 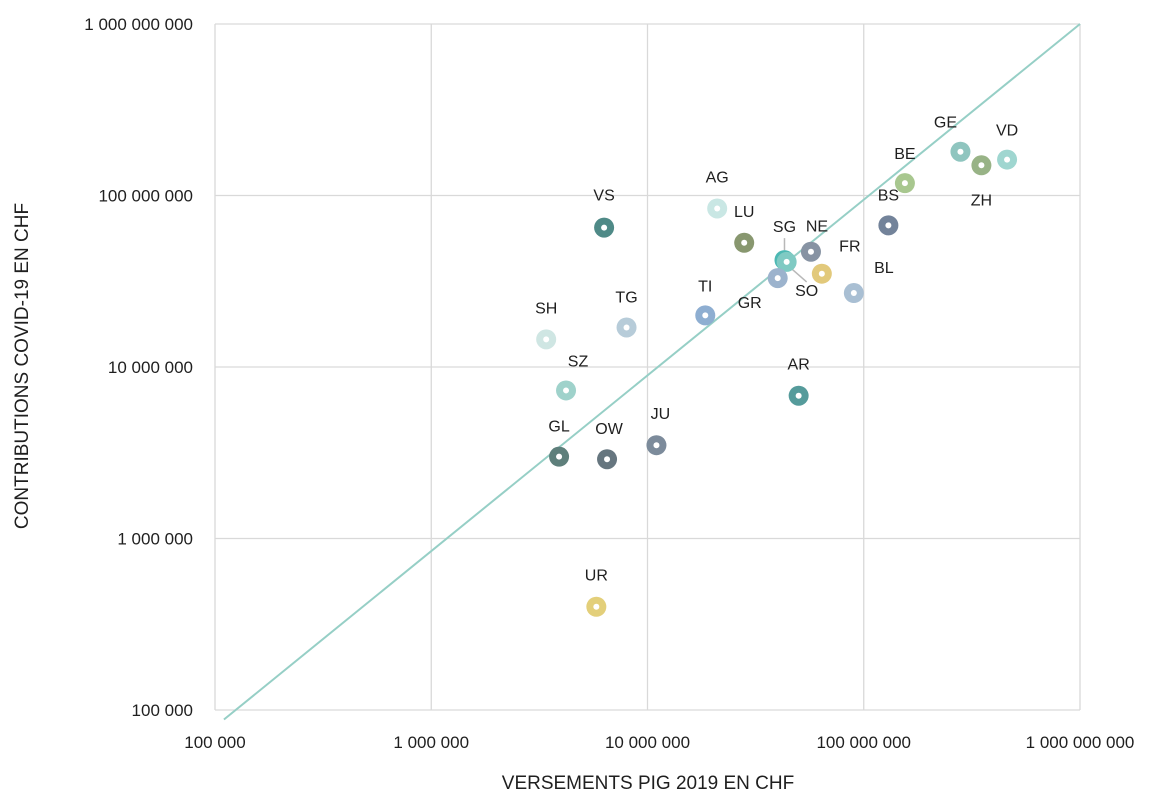 I want to click on y-tick-label: 1 000 000, so click(x=155, y=539).